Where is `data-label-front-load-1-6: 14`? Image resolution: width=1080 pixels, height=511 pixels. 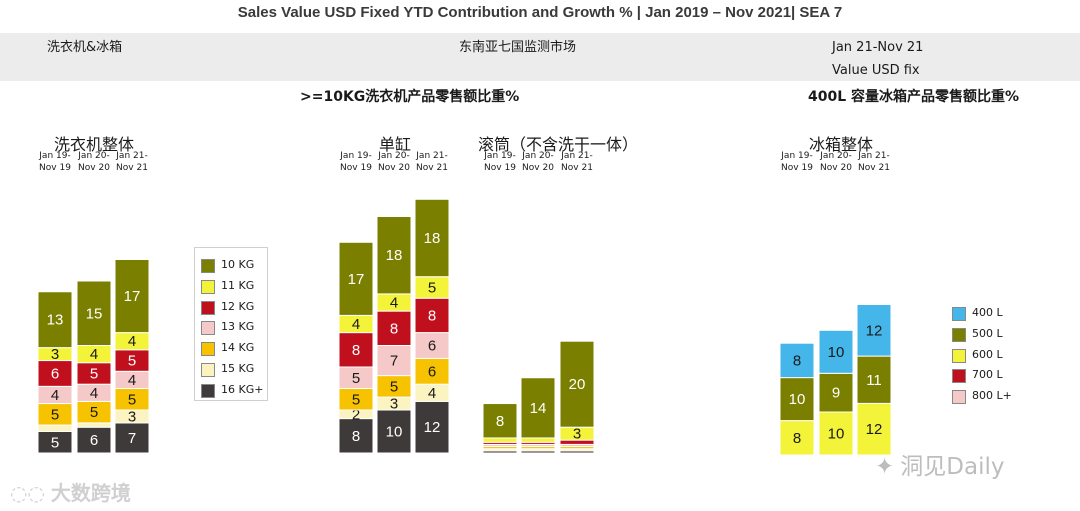
data-label-front-load-1-6: 14 is located at coordinates (538, 408).